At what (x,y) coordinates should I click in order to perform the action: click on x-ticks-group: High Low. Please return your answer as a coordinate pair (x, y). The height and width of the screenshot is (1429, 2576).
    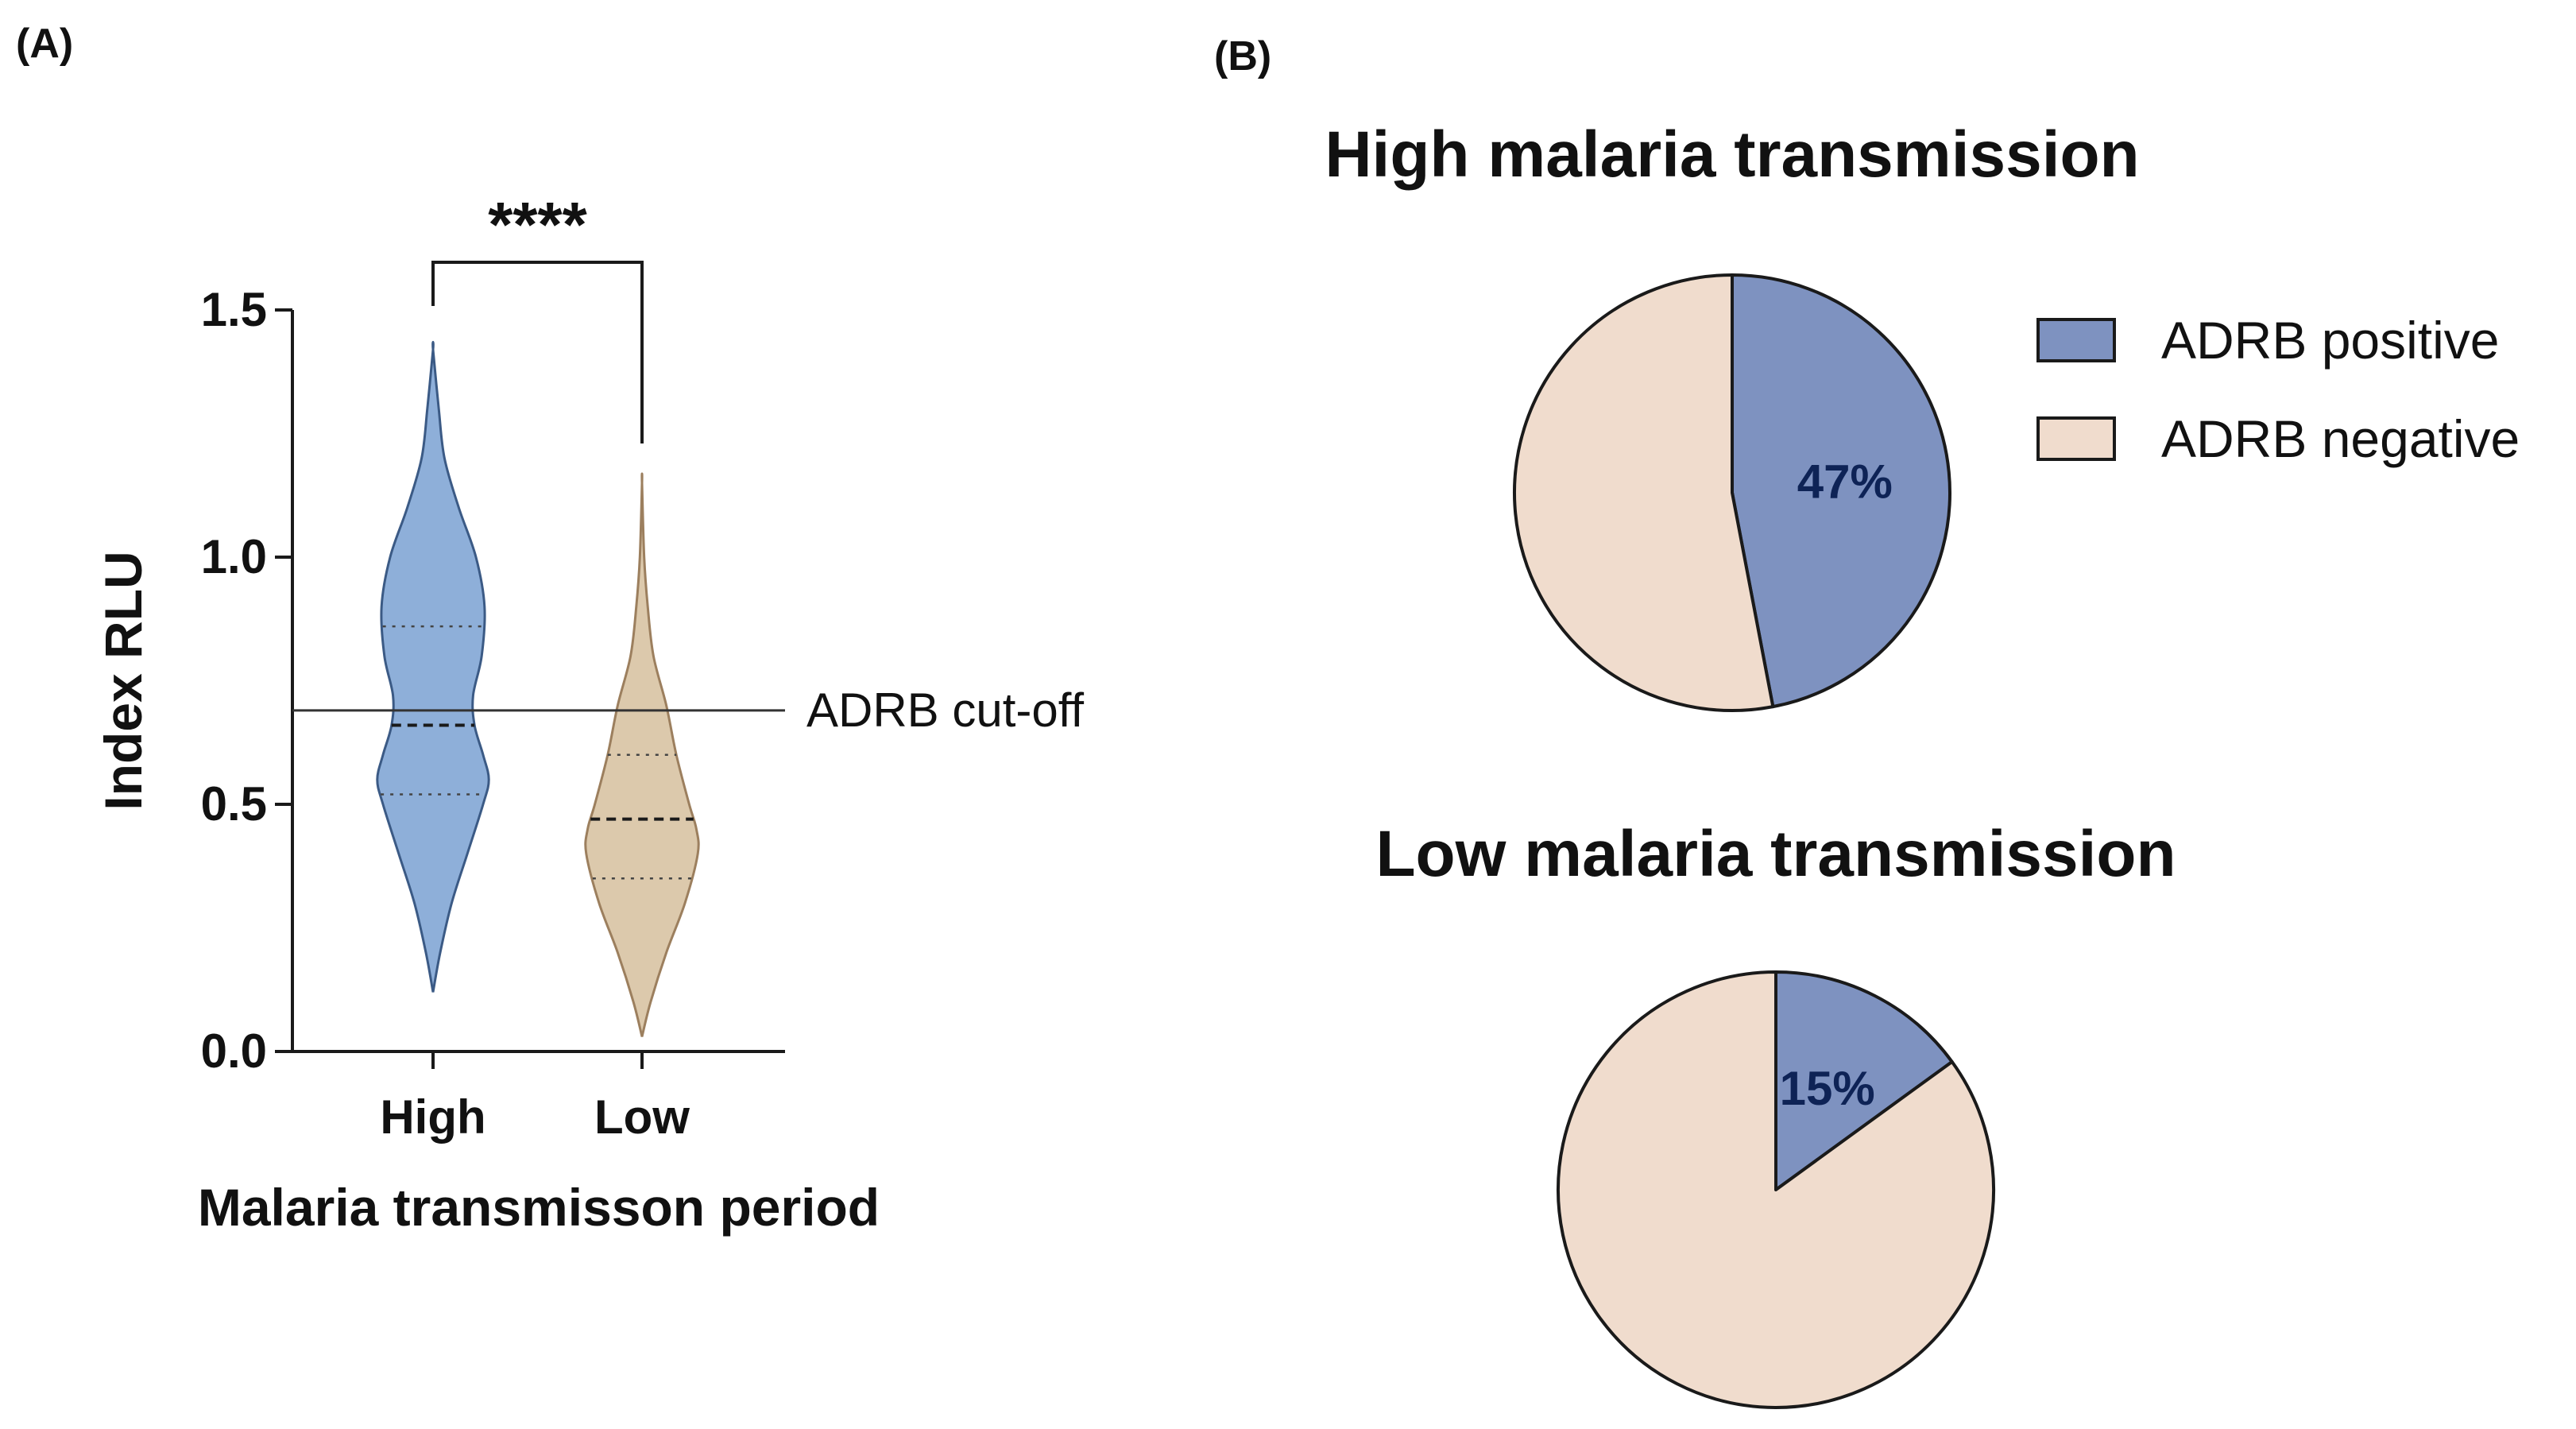
    Looking at the image, I should click on (535, 1098).